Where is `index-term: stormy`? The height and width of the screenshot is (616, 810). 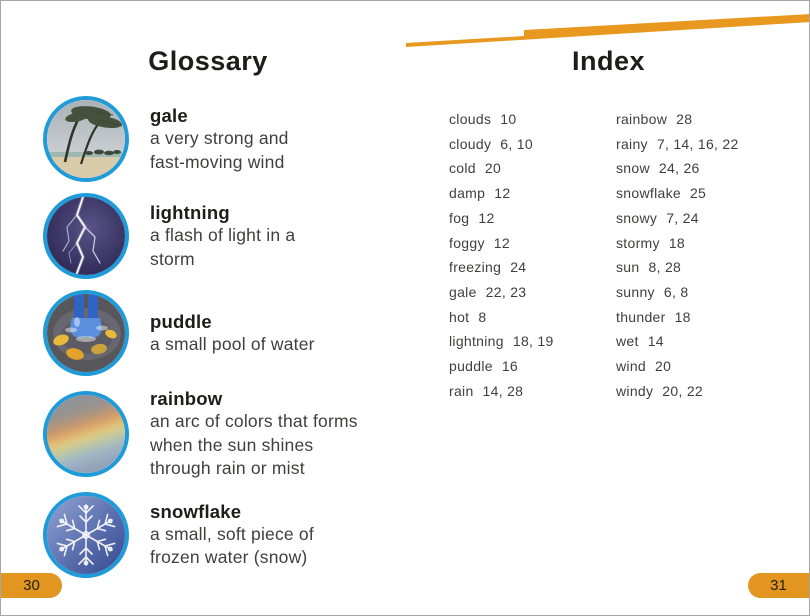
index-term: stormy is located at coordinates (638, 242).